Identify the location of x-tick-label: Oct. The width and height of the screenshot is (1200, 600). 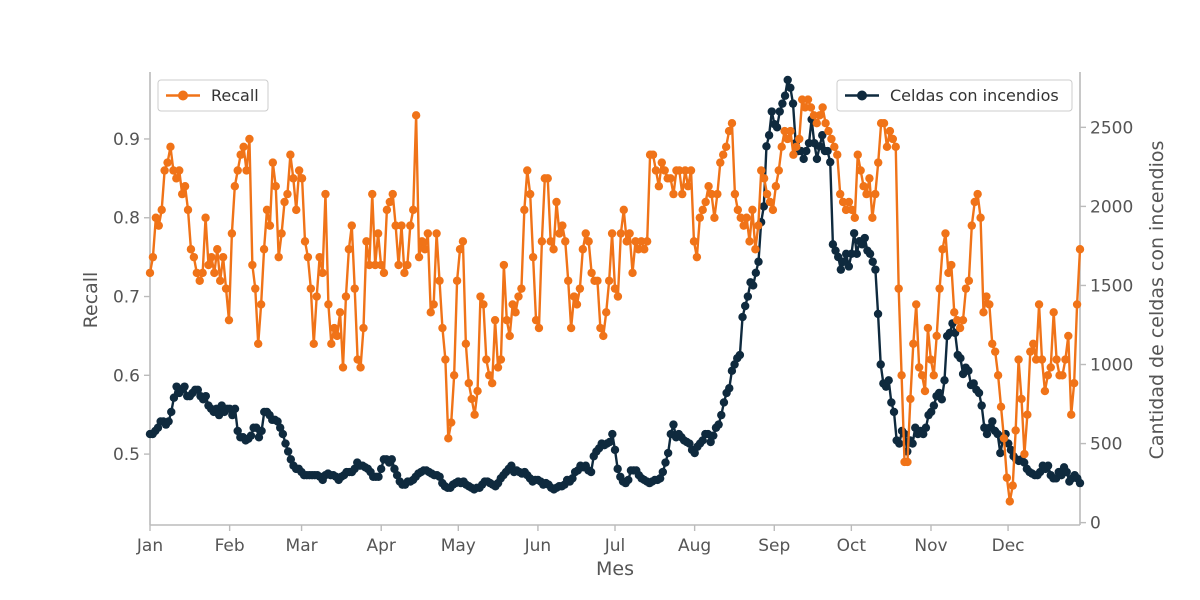
(852, 546).